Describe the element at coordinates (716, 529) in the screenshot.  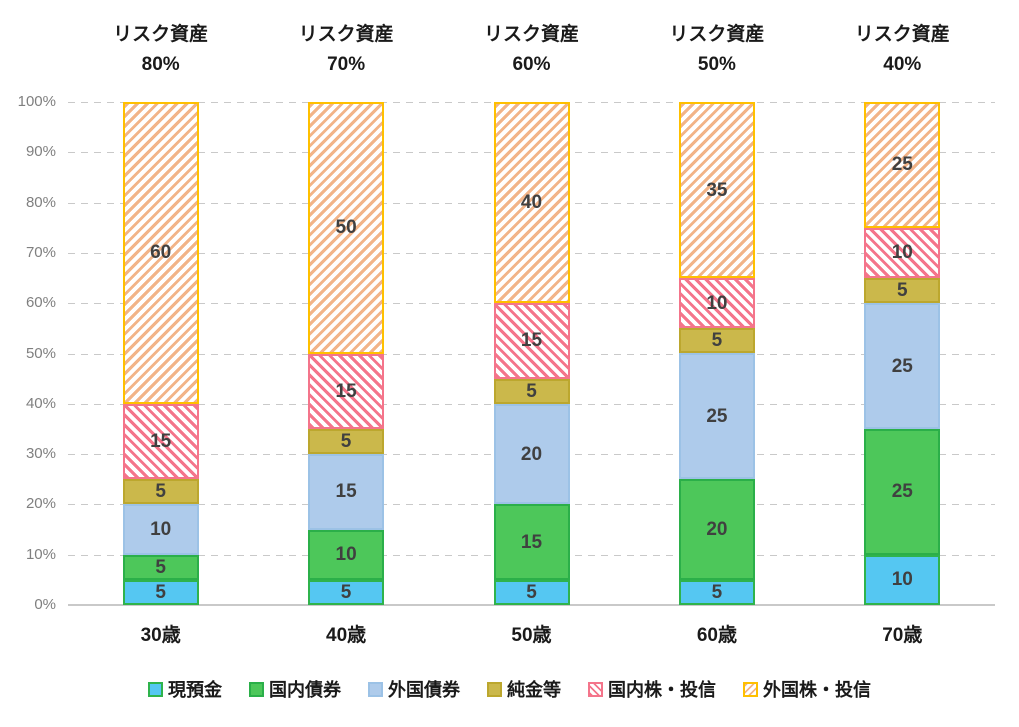
I see `segment-国内債券: 20` at that location.